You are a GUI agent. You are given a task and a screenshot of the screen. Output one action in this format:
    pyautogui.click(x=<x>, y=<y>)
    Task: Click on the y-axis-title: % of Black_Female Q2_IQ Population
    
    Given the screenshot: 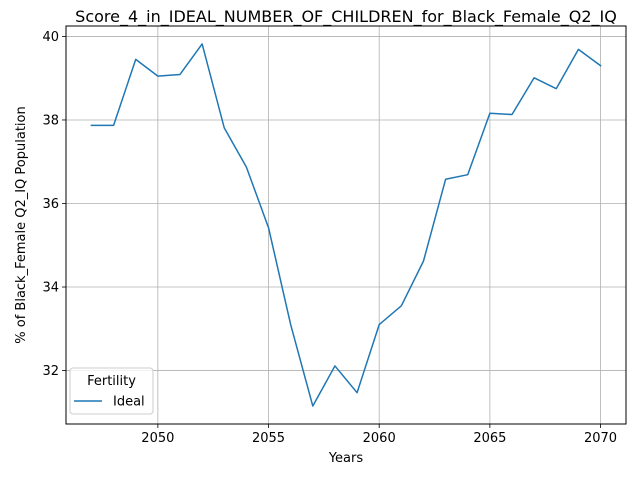 What is the action you would take?
    pyautogui.click(x=21, y=224)
    